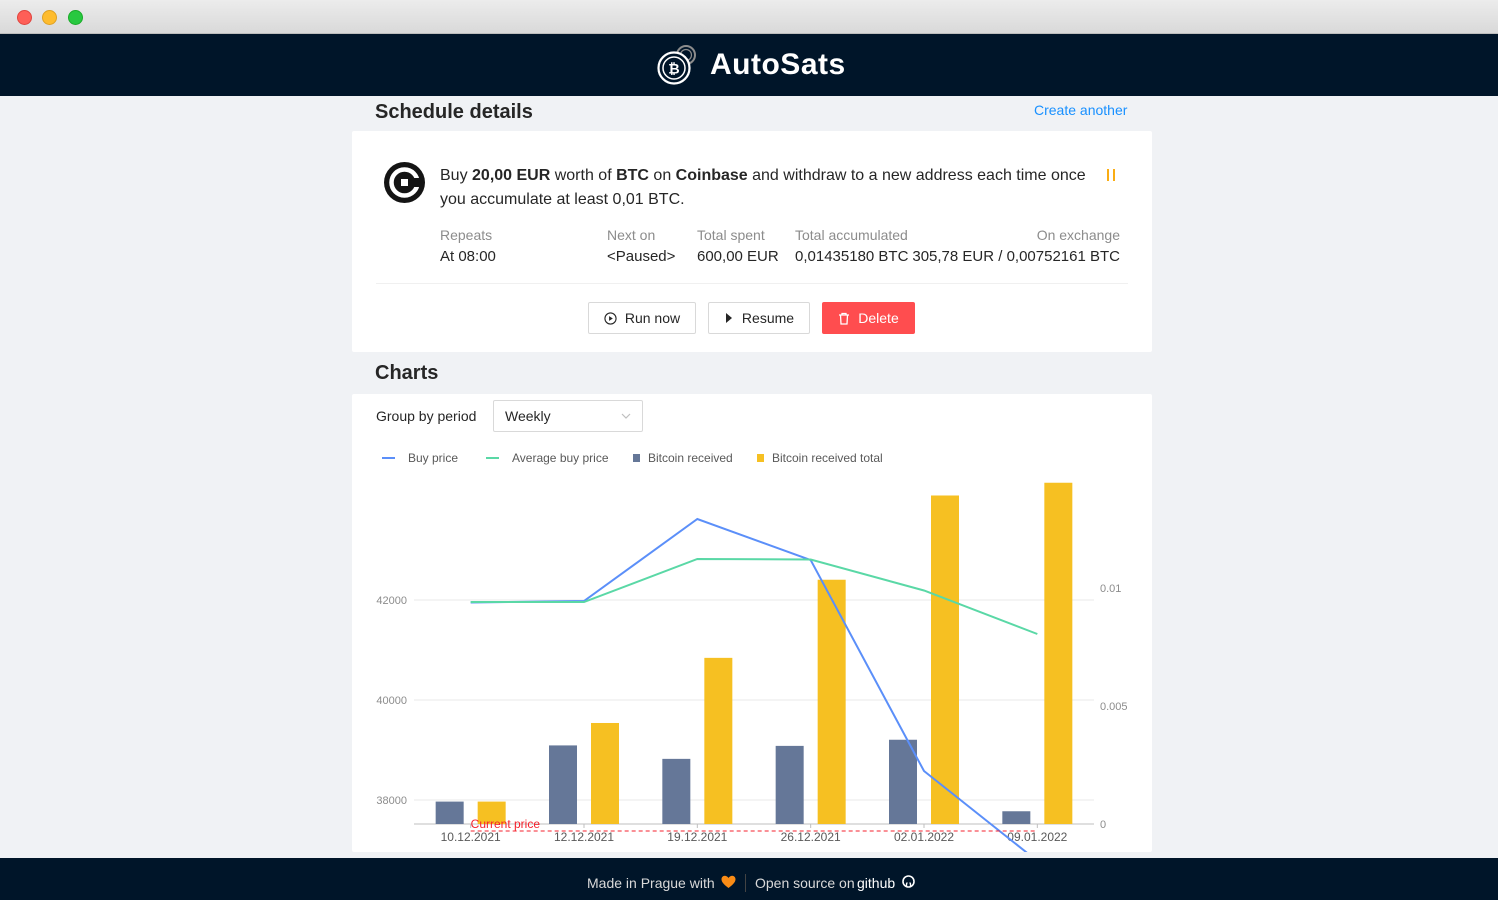 The height and width of the screenshot is (900, 1498). Describe the element at coordinates (426, 416) in the screenshot. I see `group-by-label: Group by period` at that location.